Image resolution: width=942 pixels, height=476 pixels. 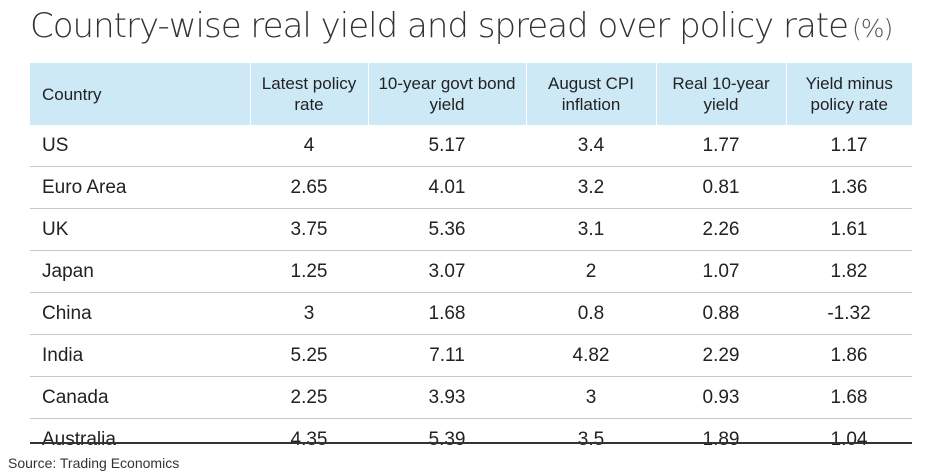 I want to click on country-cell: Australia, so click(x=140, y=439).